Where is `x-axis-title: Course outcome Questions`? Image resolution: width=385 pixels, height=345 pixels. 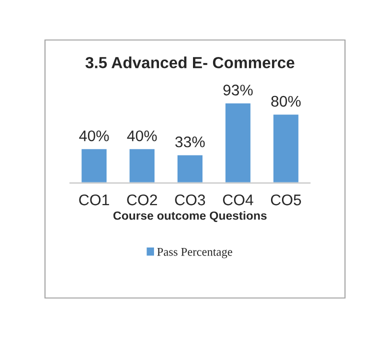
x-axis-title: Course outcome Questions is located at coordinates (190, 216).